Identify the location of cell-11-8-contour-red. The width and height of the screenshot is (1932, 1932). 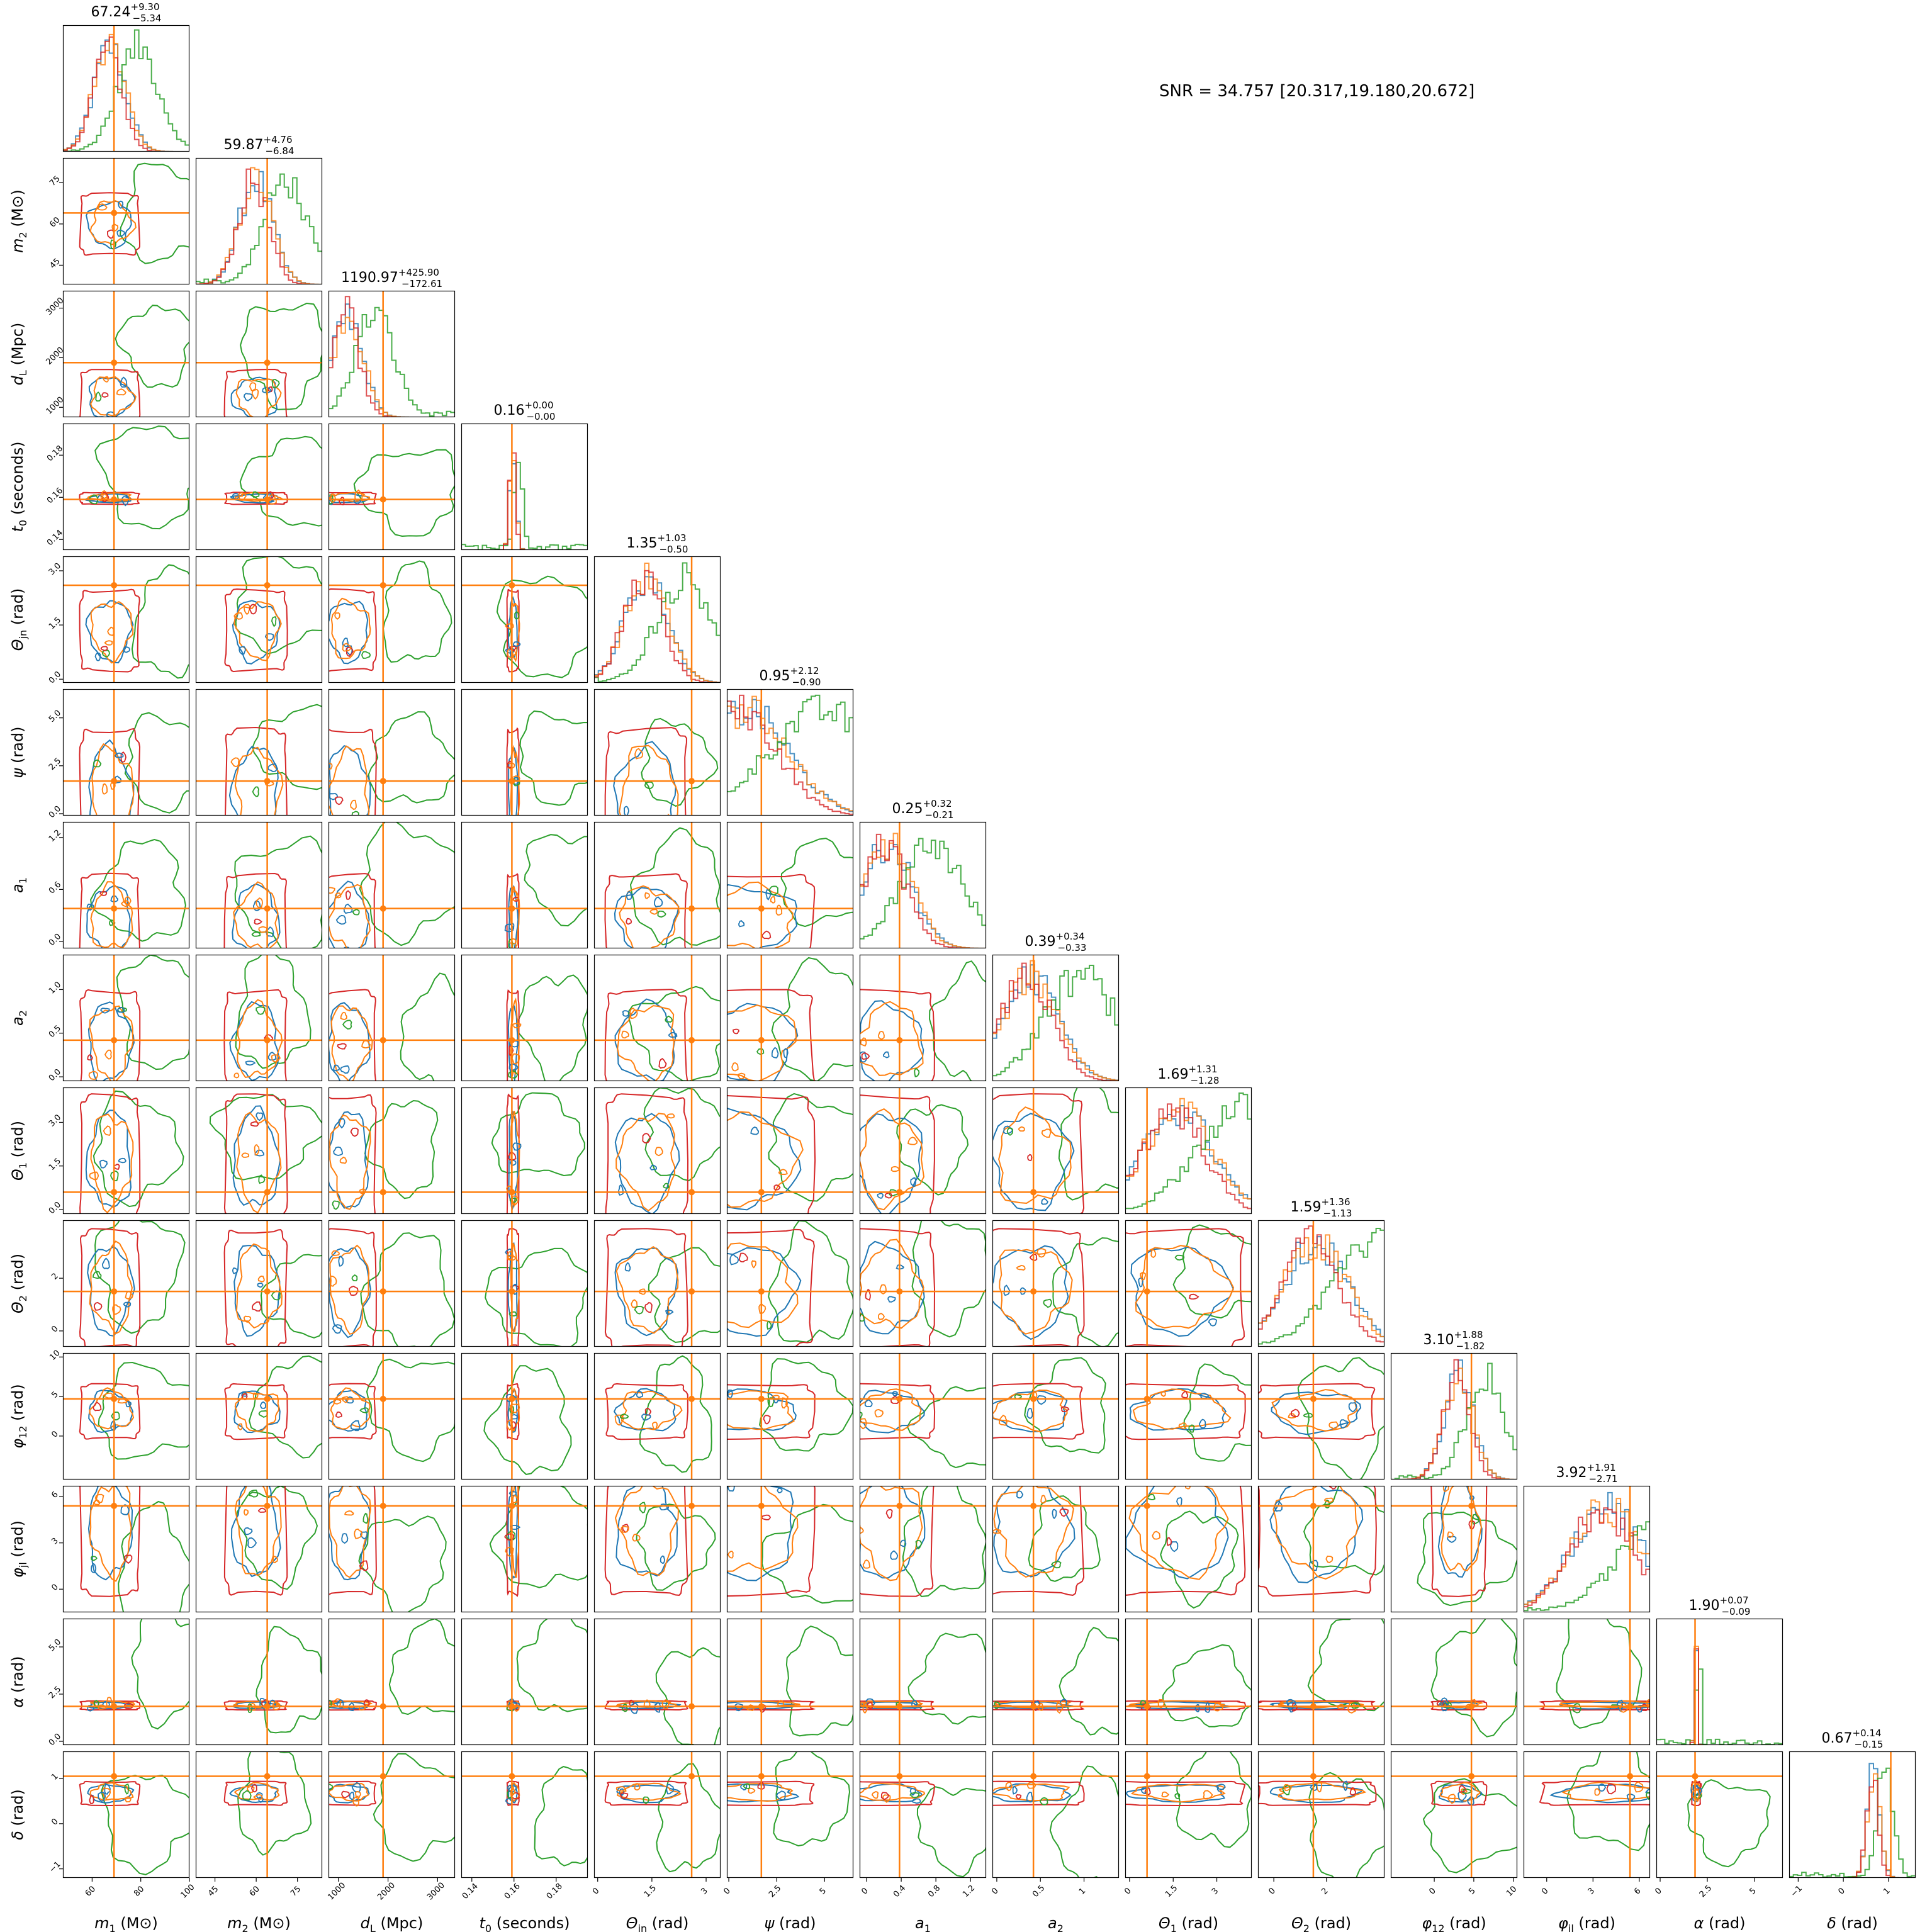
(1185, 1541).